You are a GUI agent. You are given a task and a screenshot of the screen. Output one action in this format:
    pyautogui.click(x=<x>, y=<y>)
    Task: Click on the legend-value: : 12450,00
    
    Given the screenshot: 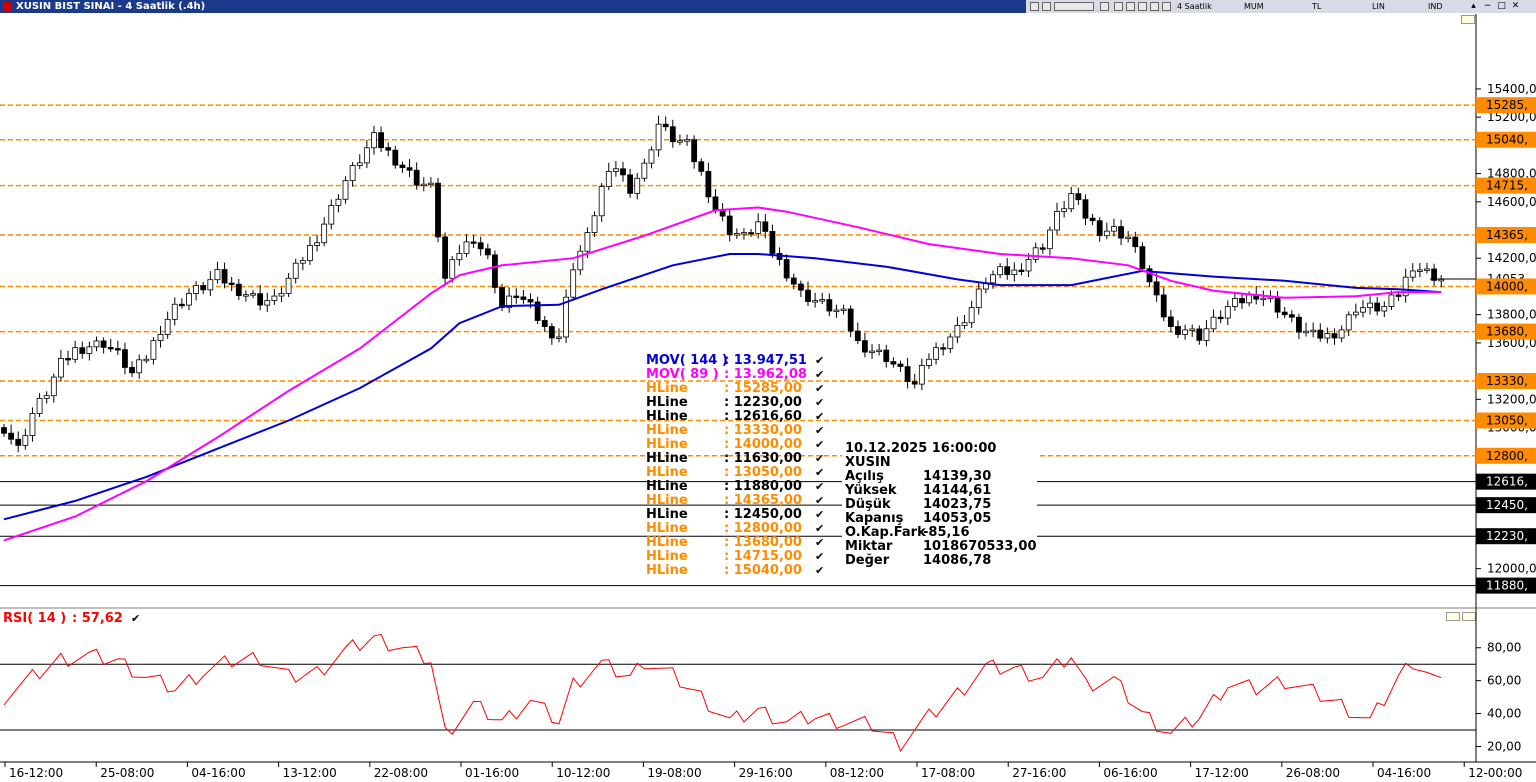 What is the action you would take?
    pyautogui.click(x=763, y=514)
    